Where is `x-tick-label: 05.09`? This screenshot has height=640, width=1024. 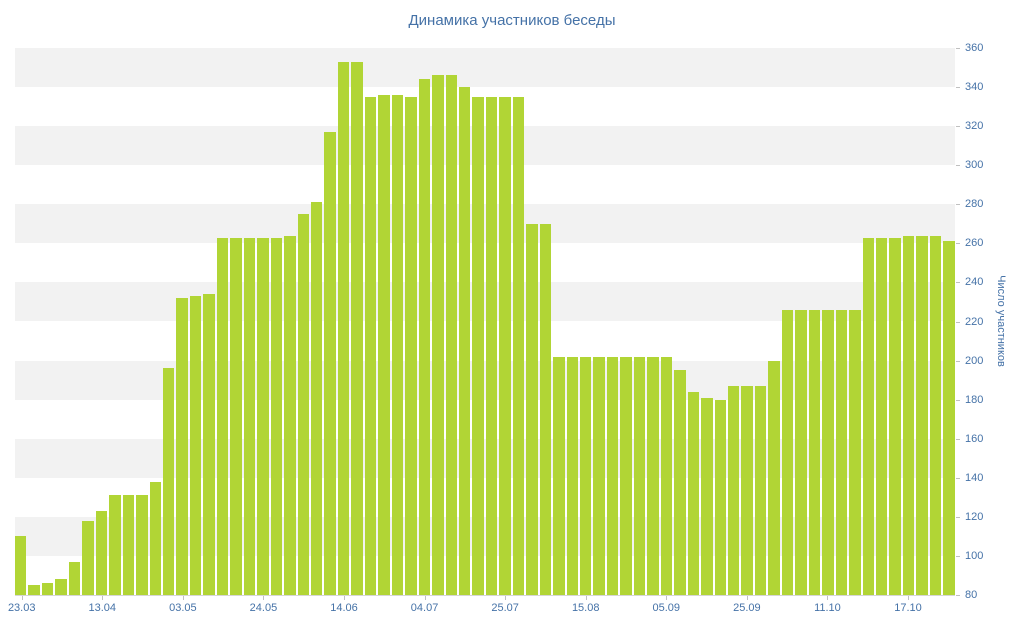 x-tick-label: 05.09 is located at coordinates (666, 608).